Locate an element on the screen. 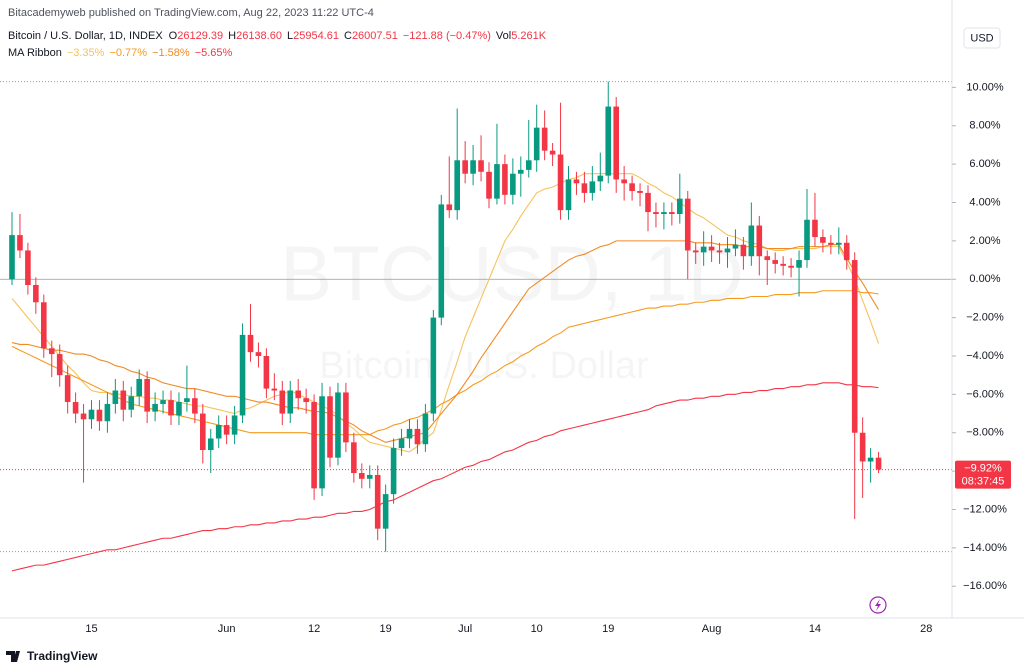 The height and width of the screenshot is (671, 1024). y-tick-label: −8.00% is located at coordinates (985, 433).